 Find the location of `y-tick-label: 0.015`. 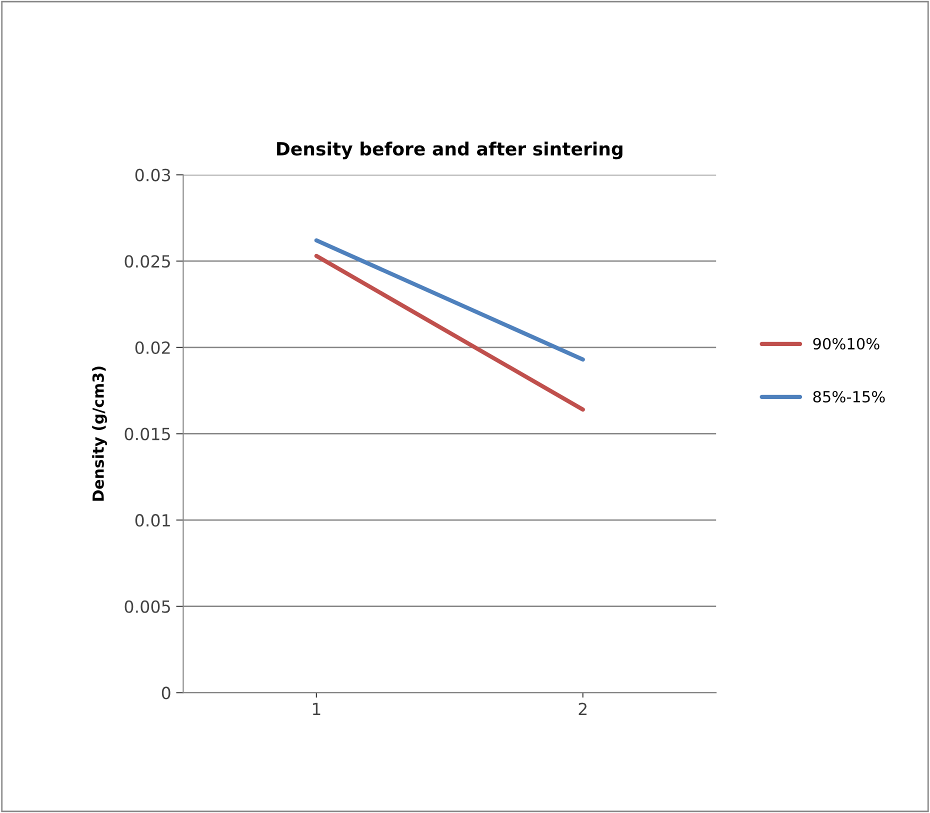

y-tick-label: 0.015 is located at coordinates (147, 434).